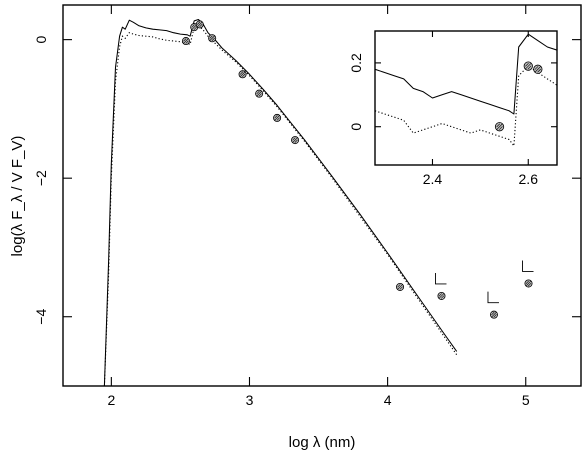  I want to click on inset-frame, so click(466, 98).